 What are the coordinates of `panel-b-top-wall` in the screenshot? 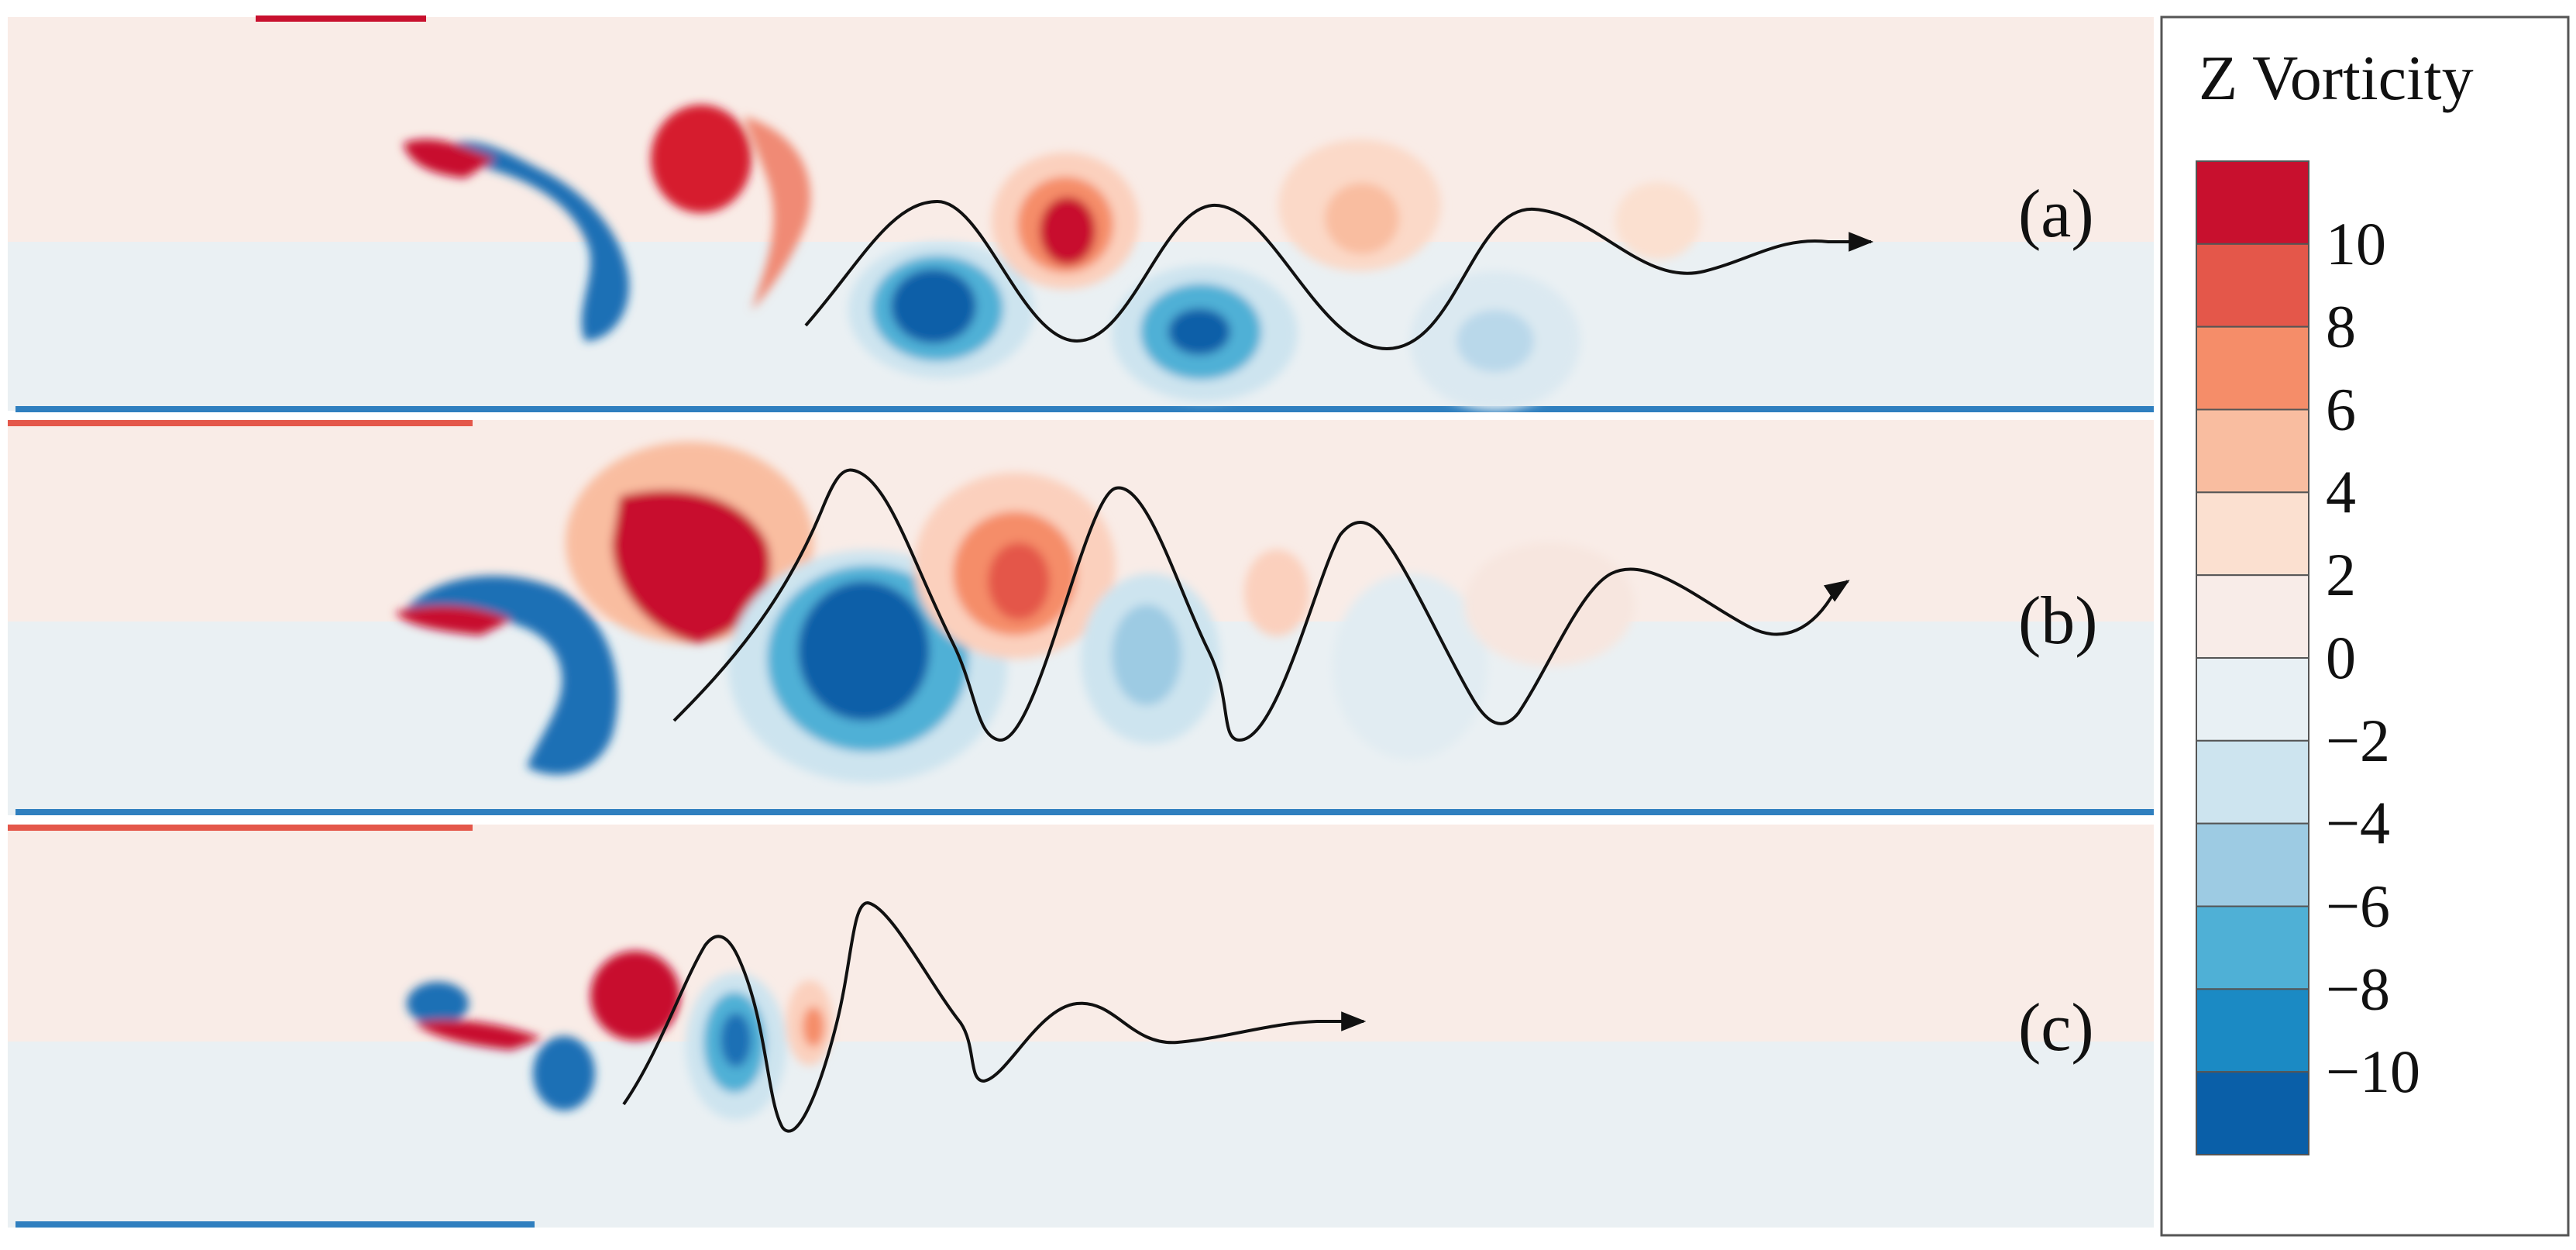 It's located at (240, 423).